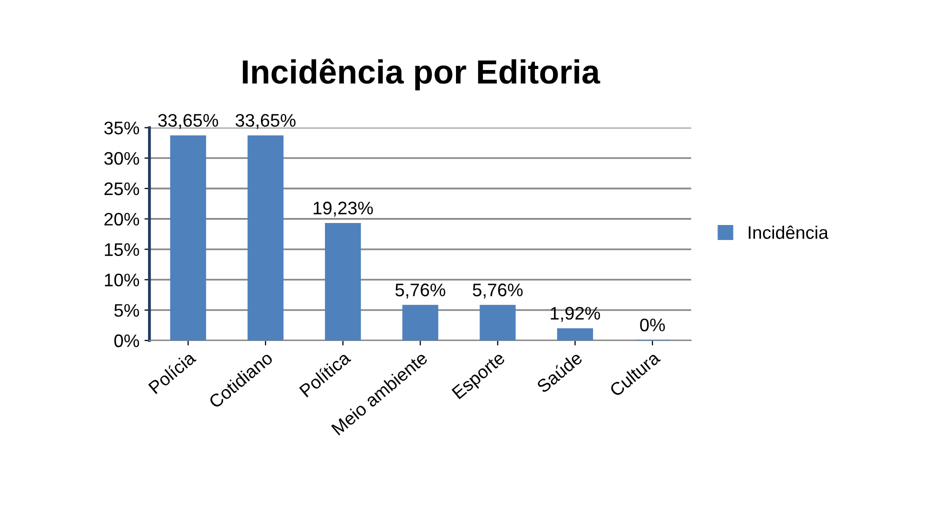 This screenshot has width=934, height=532. Describe the element at coordinates (122, 280) in the screenshot. I see `y-tick-label: 10%` at that location.